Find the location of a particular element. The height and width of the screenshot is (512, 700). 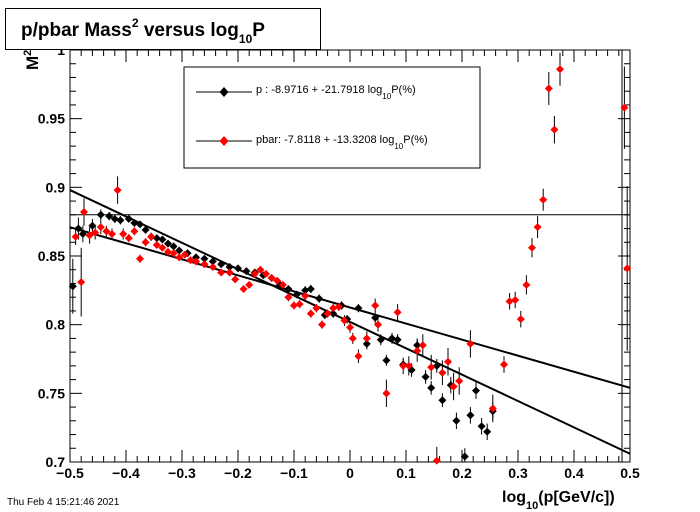

y-tick-label: 1 is located at coordinates (61, 50).